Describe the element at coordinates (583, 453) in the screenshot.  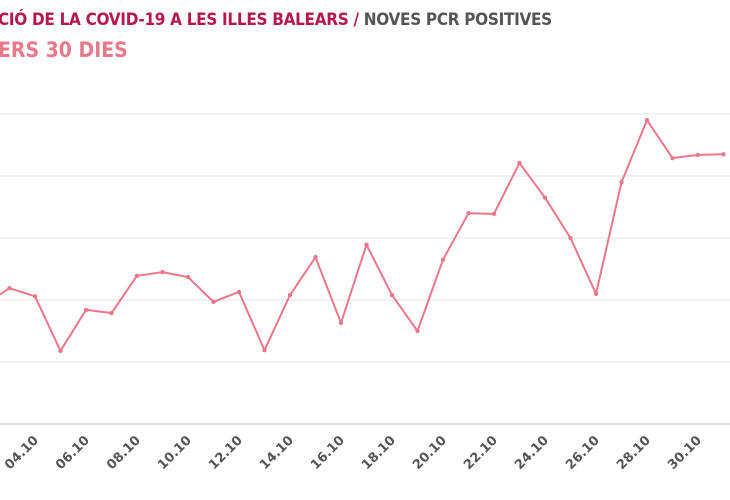
I see `x-tick-label: 26.10` at that location.